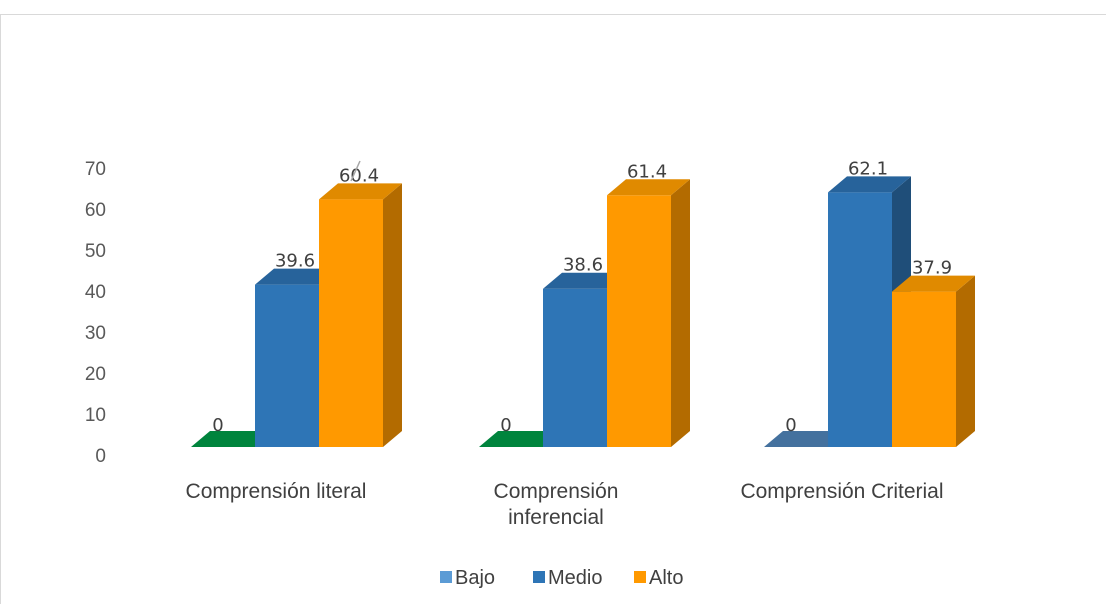 Image resolution: width=1108 pixels, height=605 pixels. I want to click on y-tick-label: 40, so click(95, 292).